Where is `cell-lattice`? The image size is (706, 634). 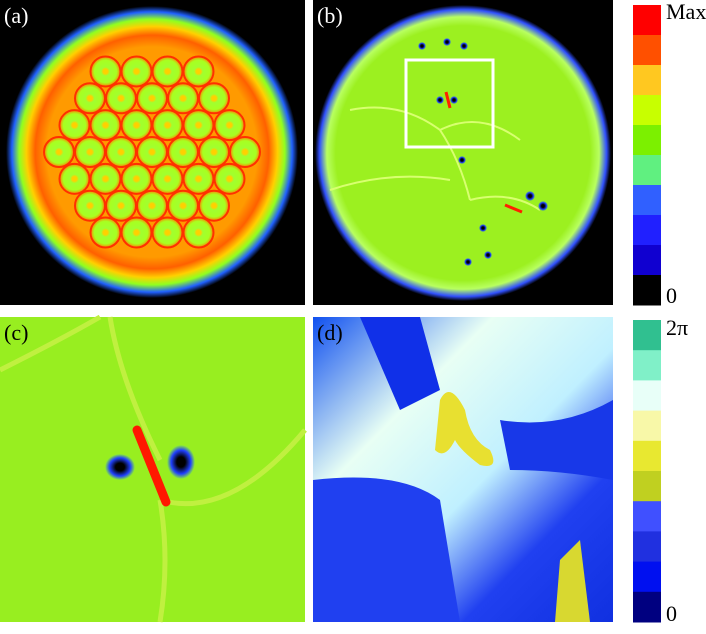
cell-lattice is located at coordinates (152, 152).